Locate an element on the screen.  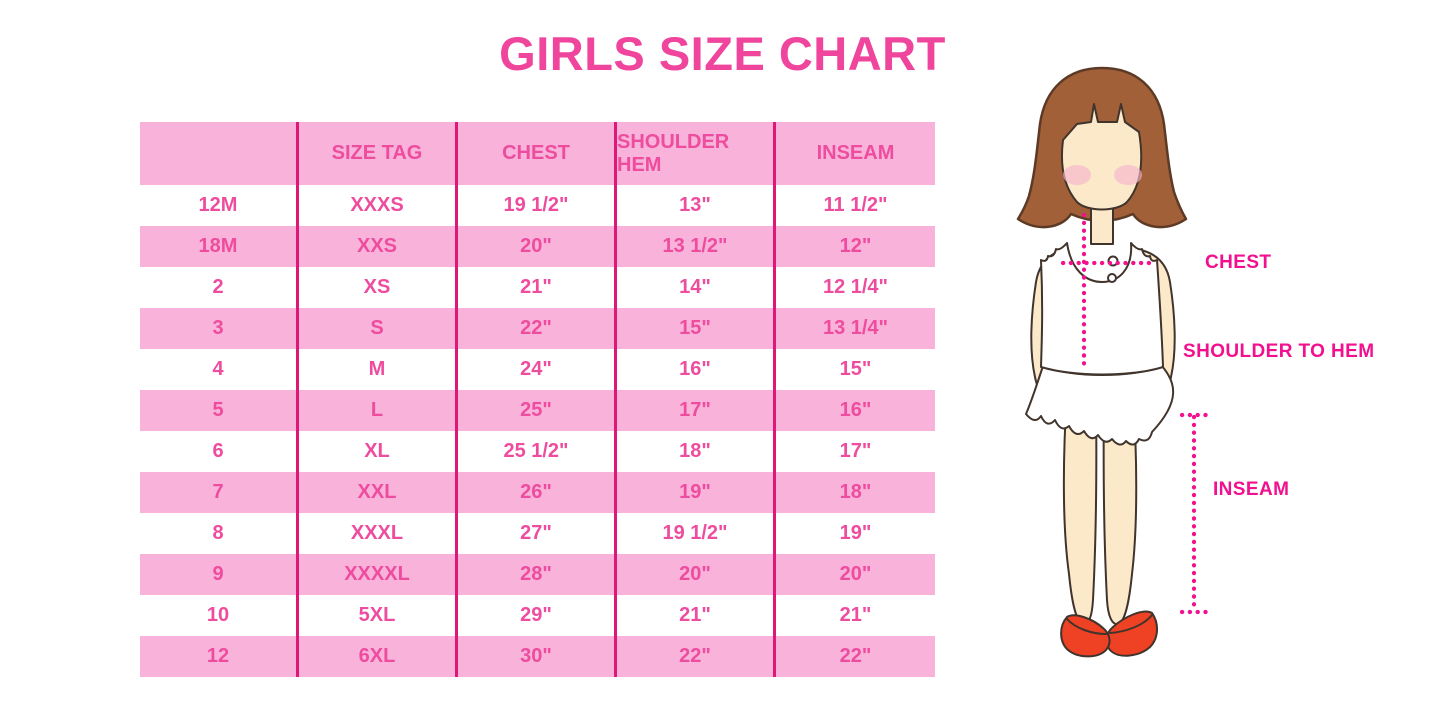
column-header-shoulder-hem: SHOULDER HEM is located at coordinates (696, 153).